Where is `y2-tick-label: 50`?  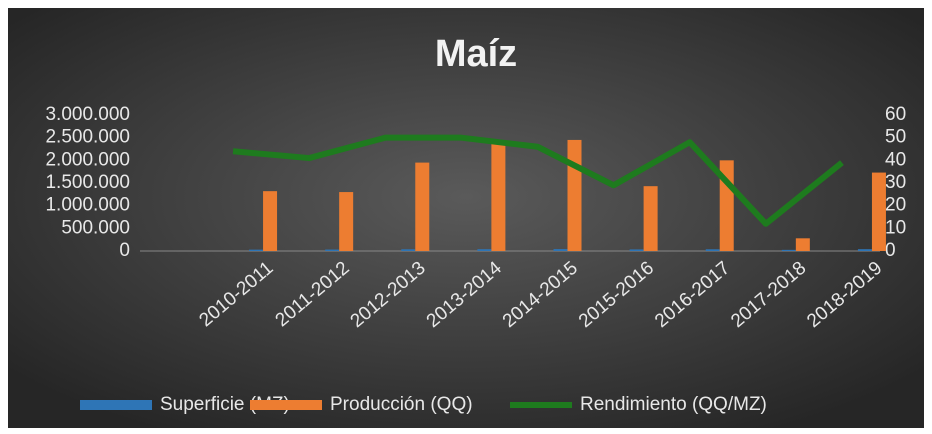 y2-tick-label: 50 is located at coordinates (895, 137).